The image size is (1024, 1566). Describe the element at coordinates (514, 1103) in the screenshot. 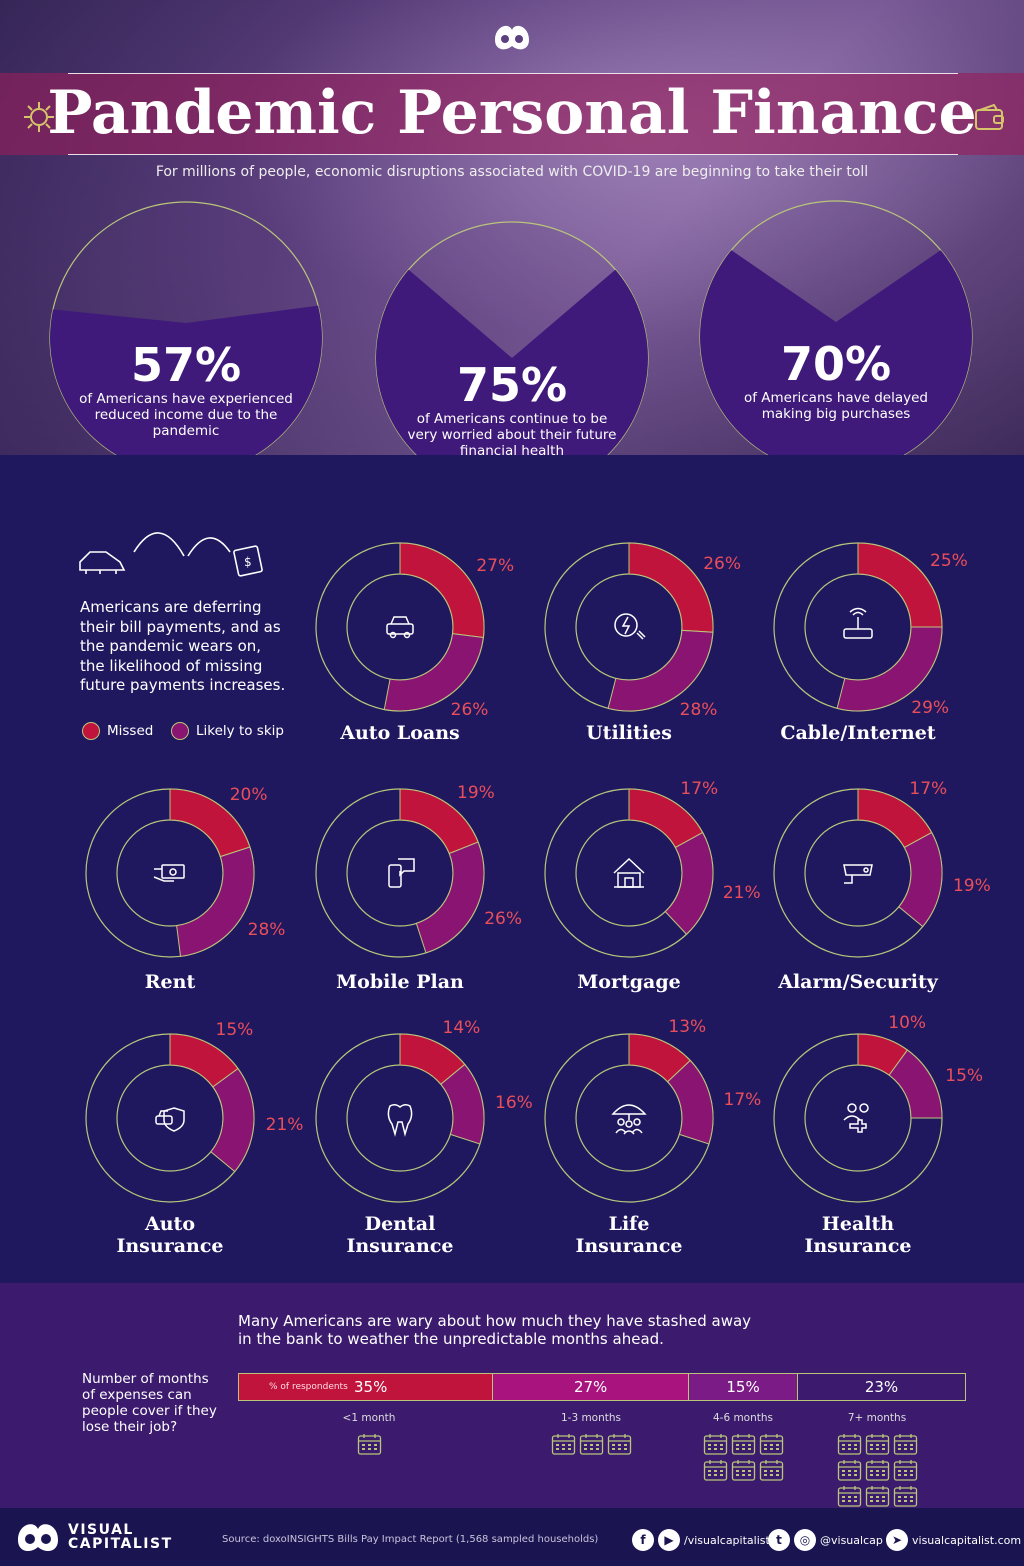

I see `donut-label-likely: 16%` at that location.